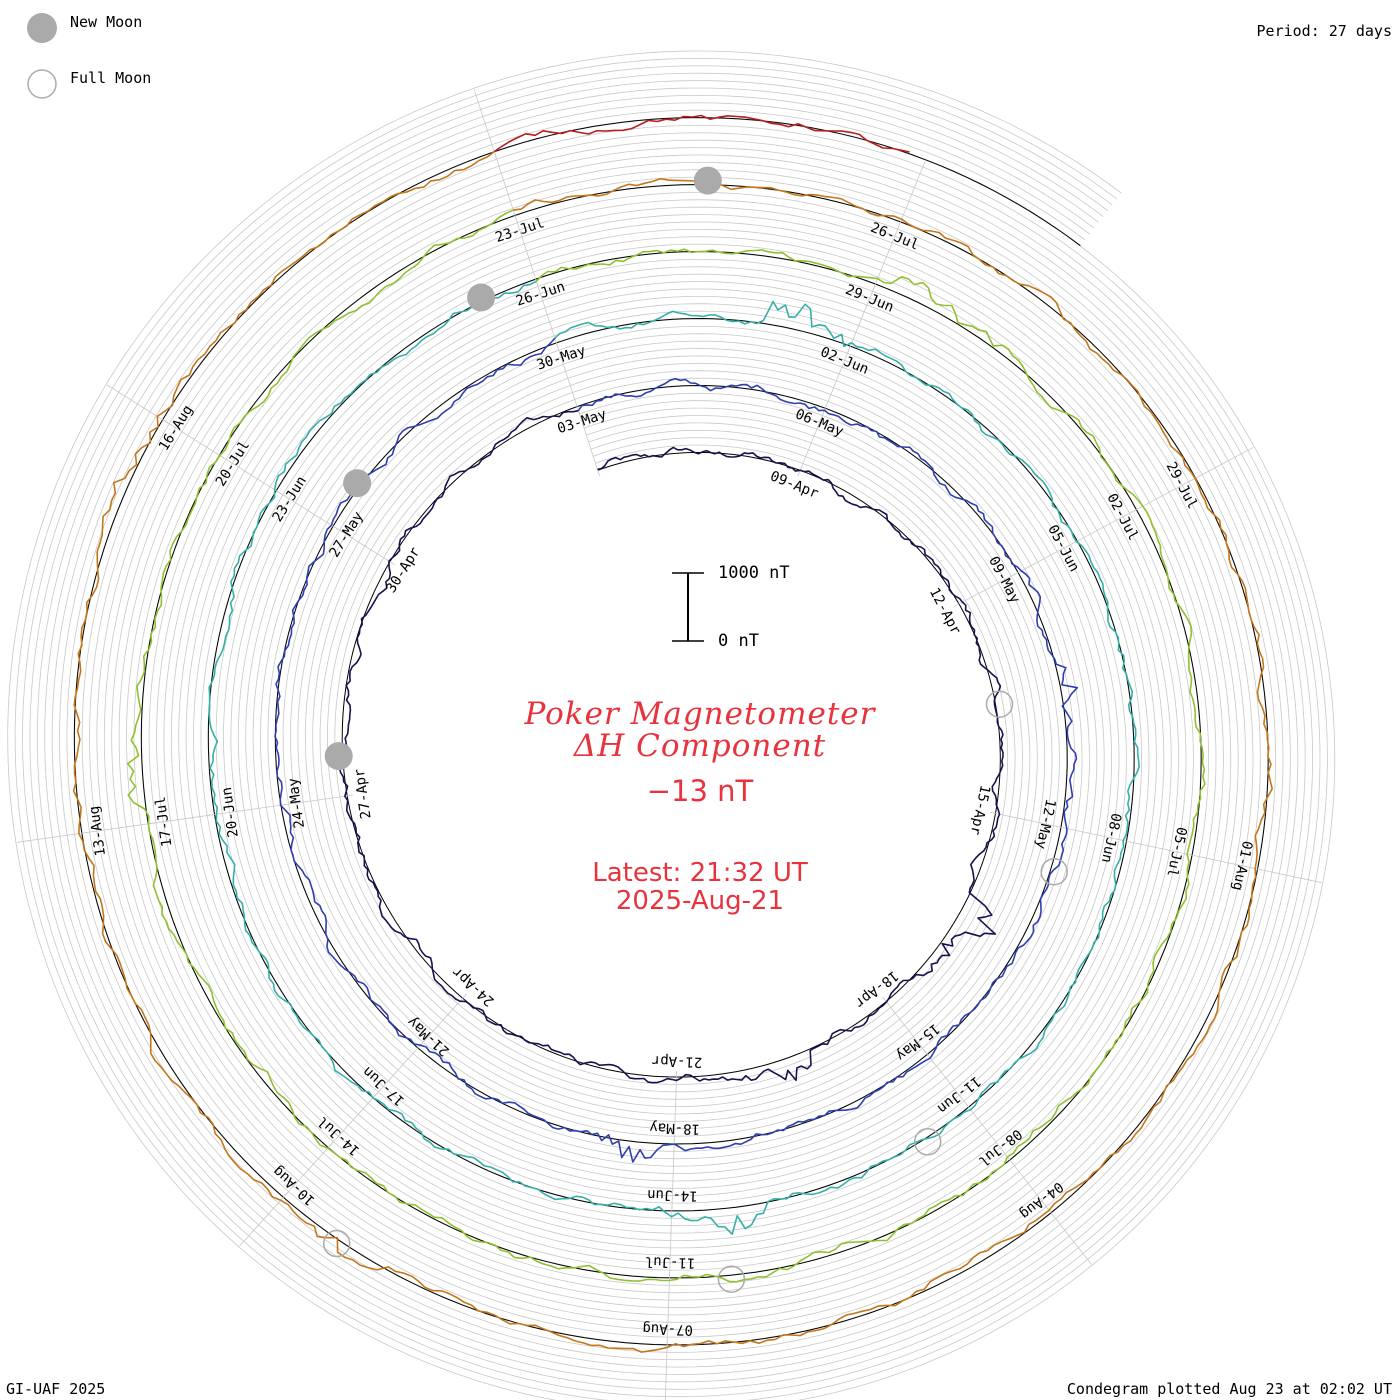 The width and height of the screenshot is (1400, 1400). I want to click on date-label: 18-May, so click(674, 1128).